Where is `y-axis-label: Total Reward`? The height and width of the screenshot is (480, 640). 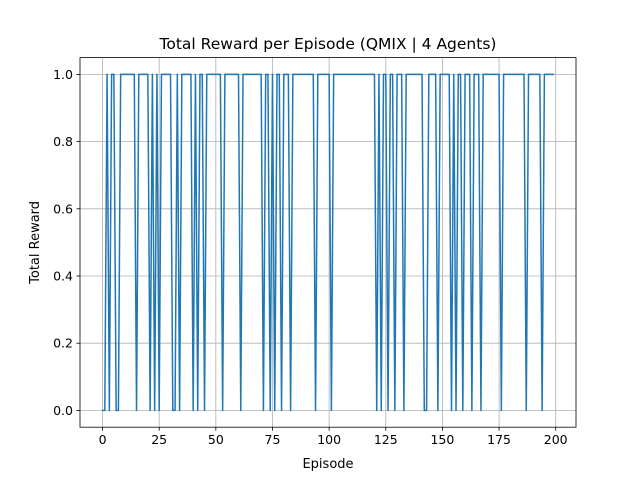 y-axis-label: Total Reward is located at coordinates (35, 243).